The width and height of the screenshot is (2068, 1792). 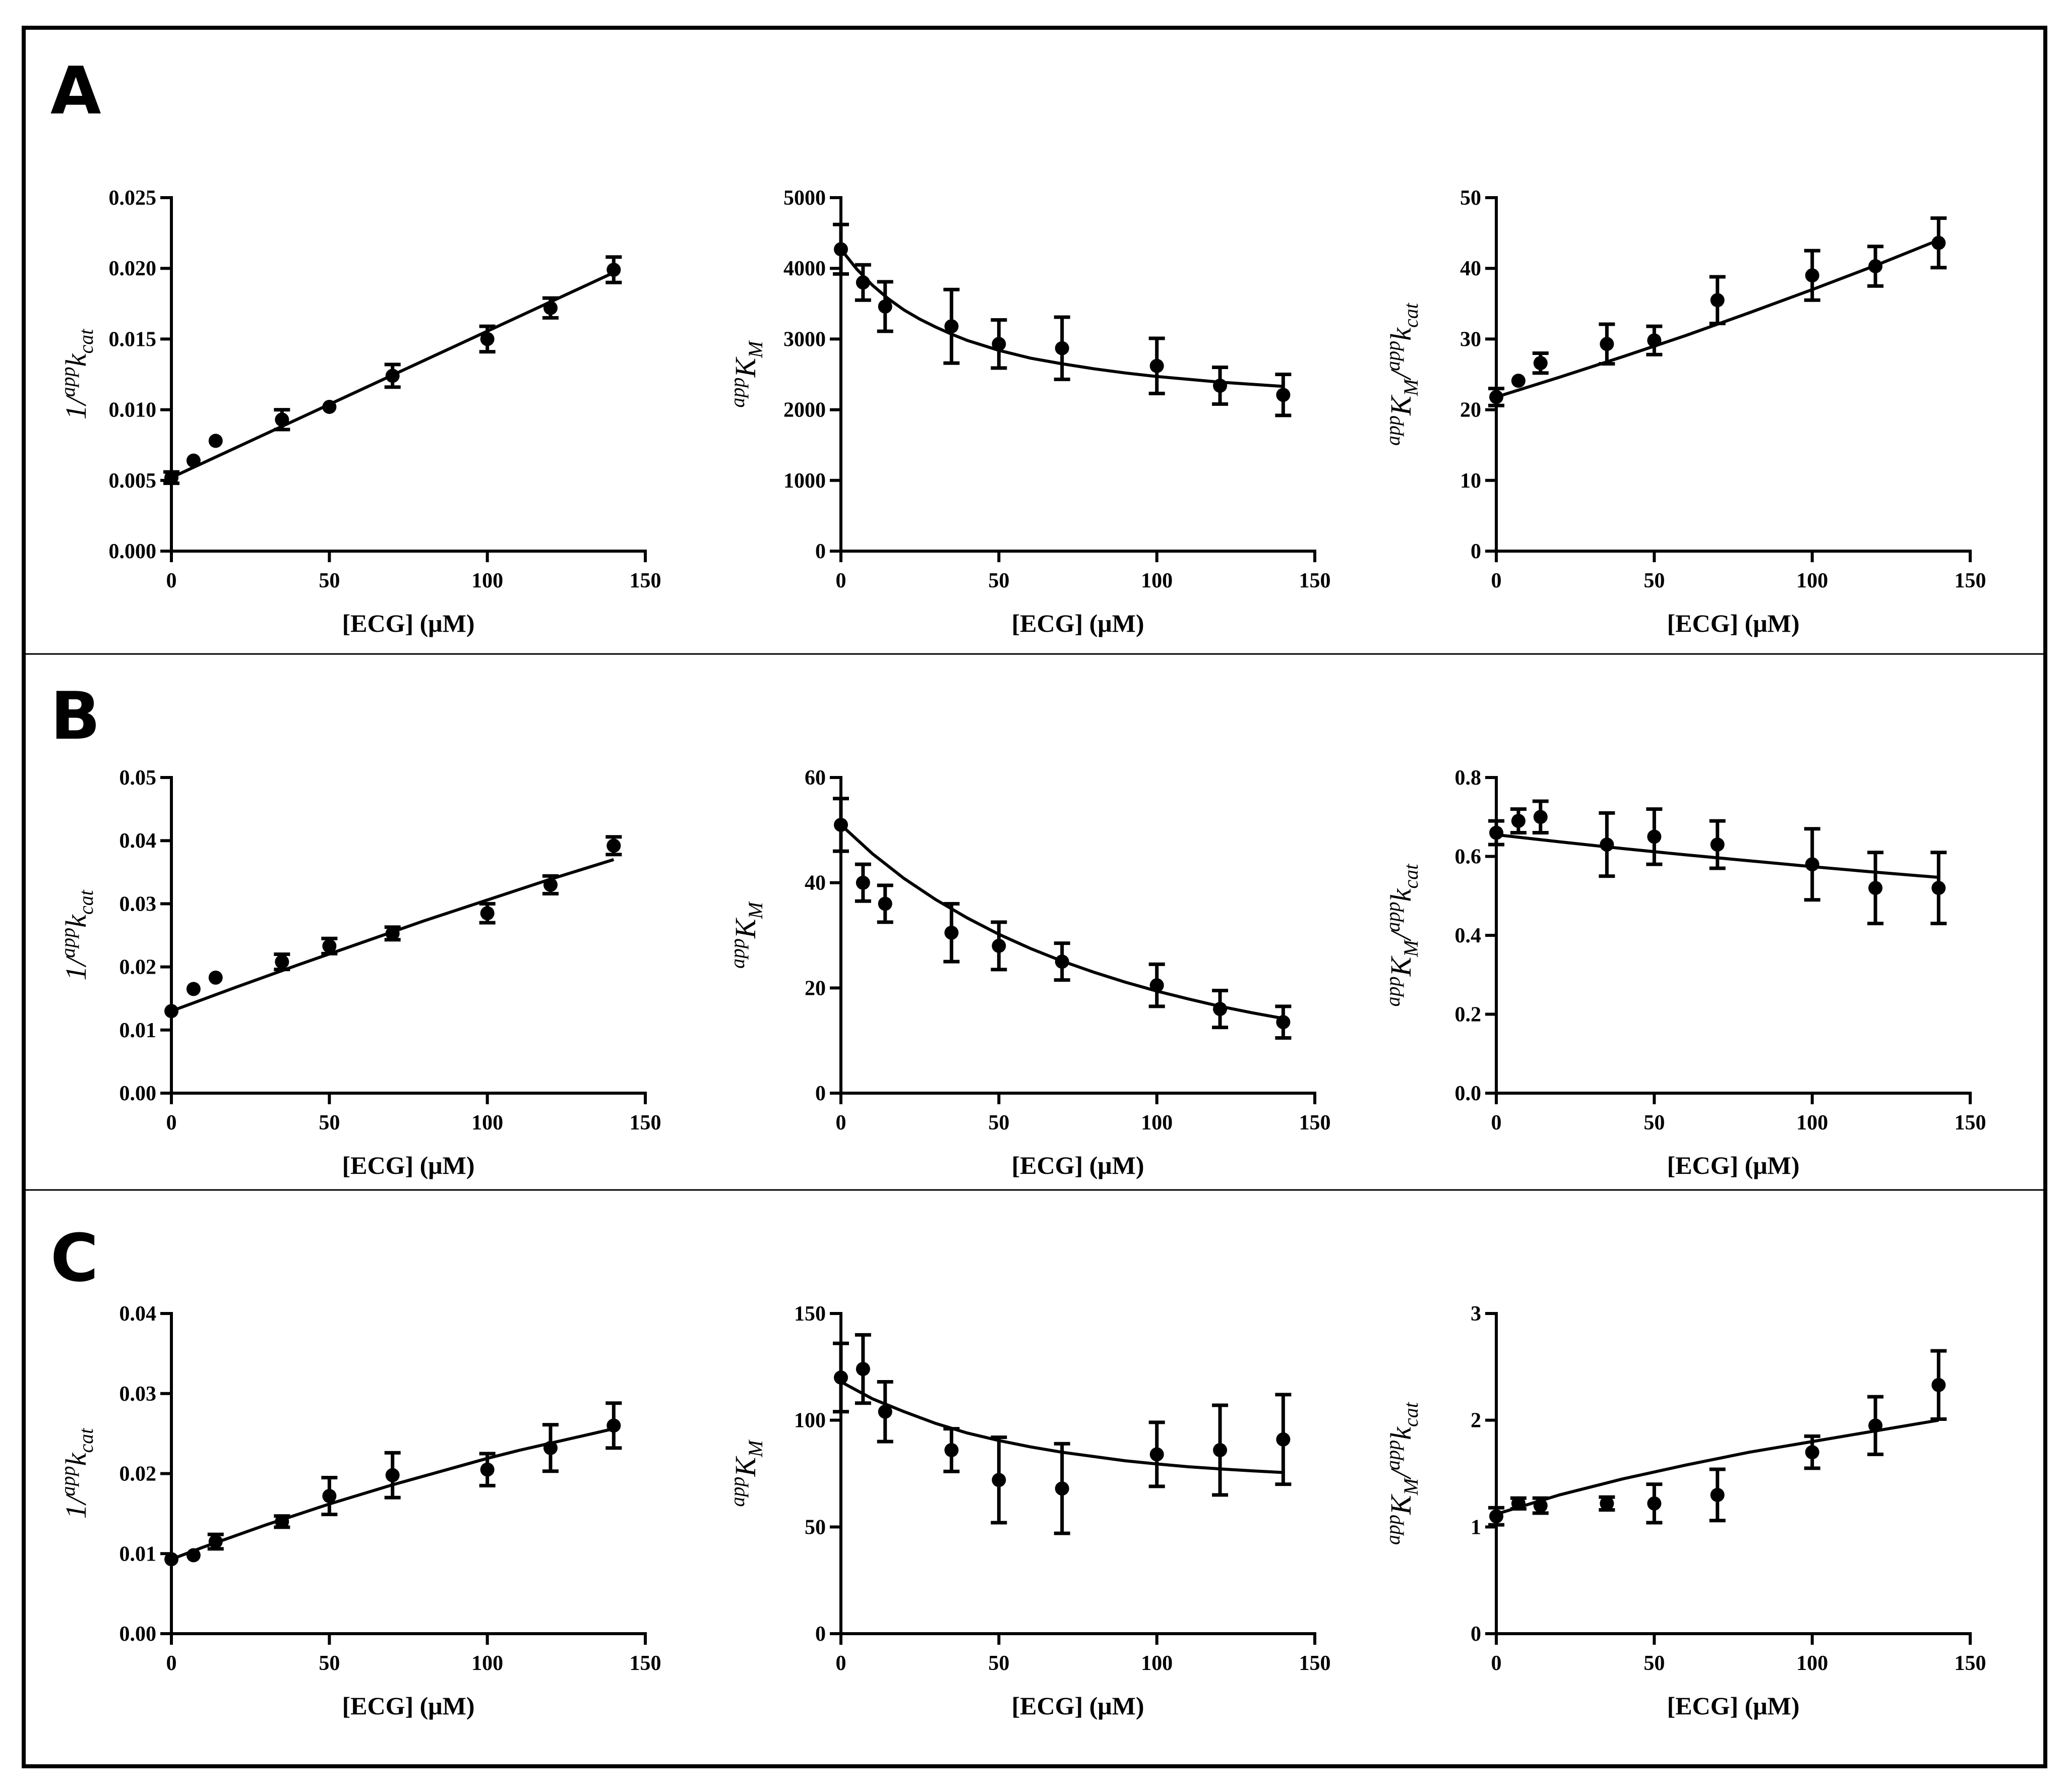 What do you see at coordinates (138, 1394) in the screenshot?
I see `chart-c1-y-tick-label: 0.03` at bounding box center [138, 1394].